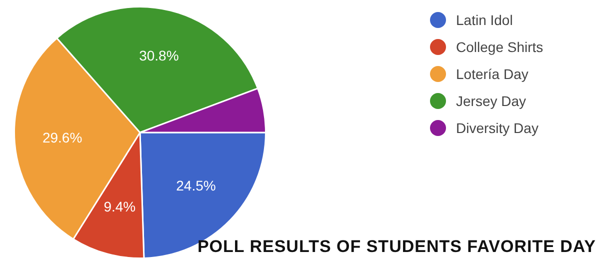 This screenshot has height=265, width=600. Describe the element at coordinates (484, 20) in the screenshot. I see `legend-label: Latin Idol` at that location.